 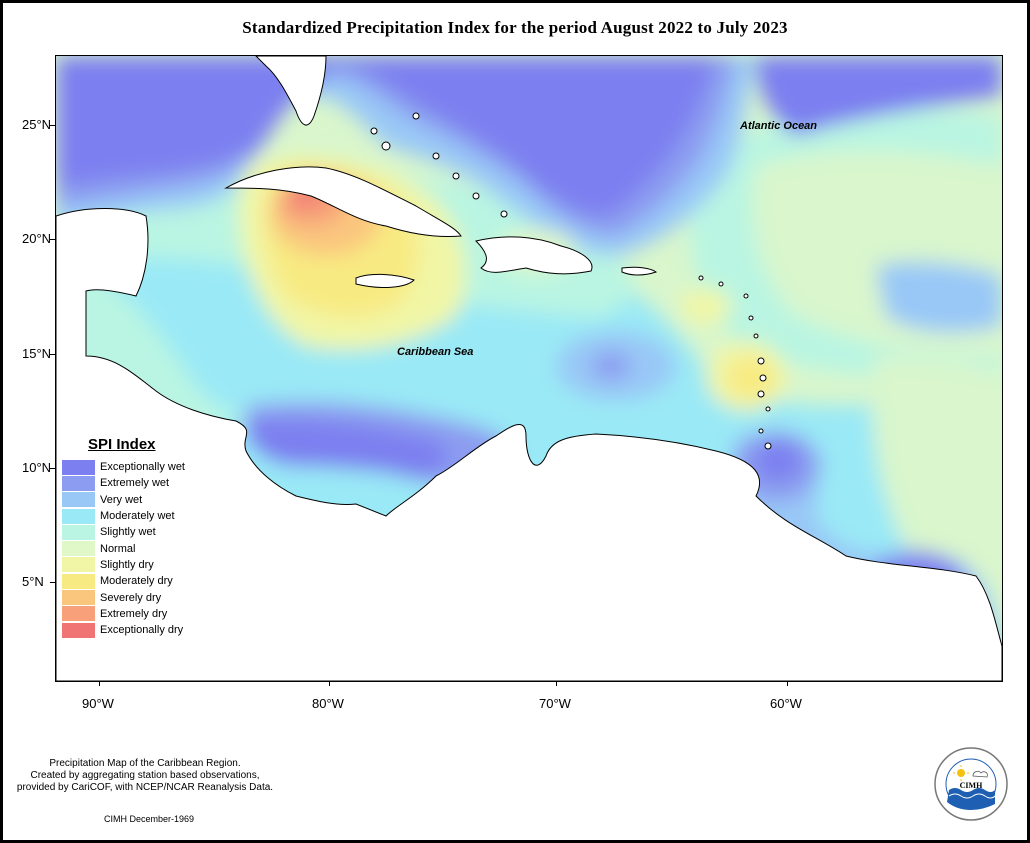 I want to click on atlantic-ocean-label: Atlantic Ocean, so click(x=779, y=126).